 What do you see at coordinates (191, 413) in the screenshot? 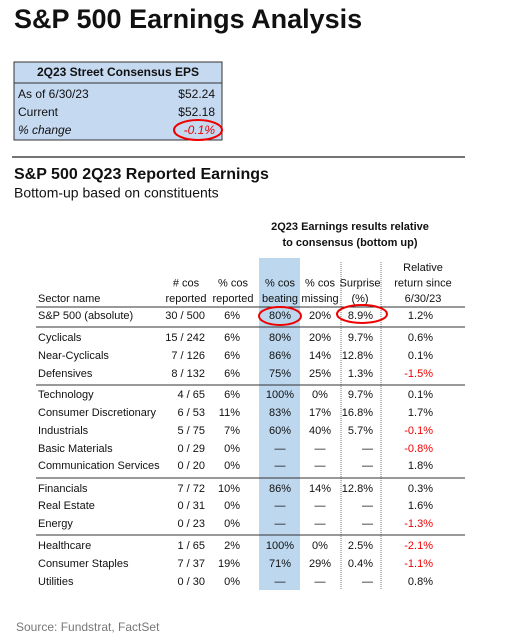
I see `cell-value: 6 / 53` at bounding box center [191, 413].